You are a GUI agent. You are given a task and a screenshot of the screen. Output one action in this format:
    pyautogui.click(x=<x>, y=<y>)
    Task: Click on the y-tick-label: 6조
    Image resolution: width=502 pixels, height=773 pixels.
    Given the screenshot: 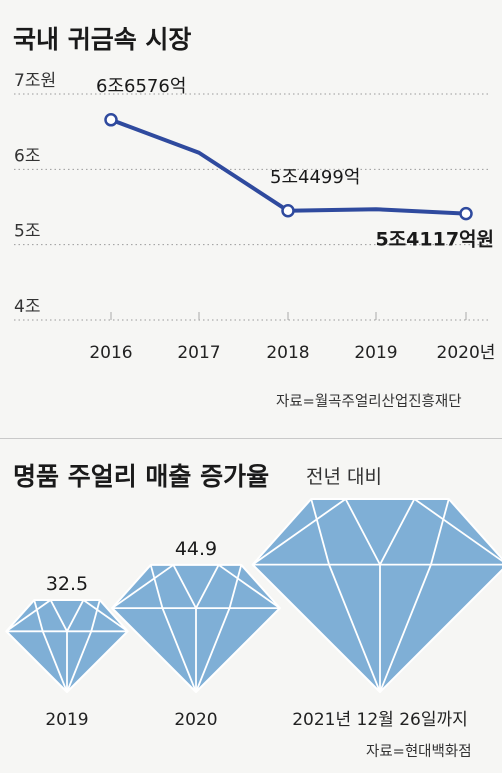 What is the action you would take?
    pyautogui.click(x=27, y=156)
    